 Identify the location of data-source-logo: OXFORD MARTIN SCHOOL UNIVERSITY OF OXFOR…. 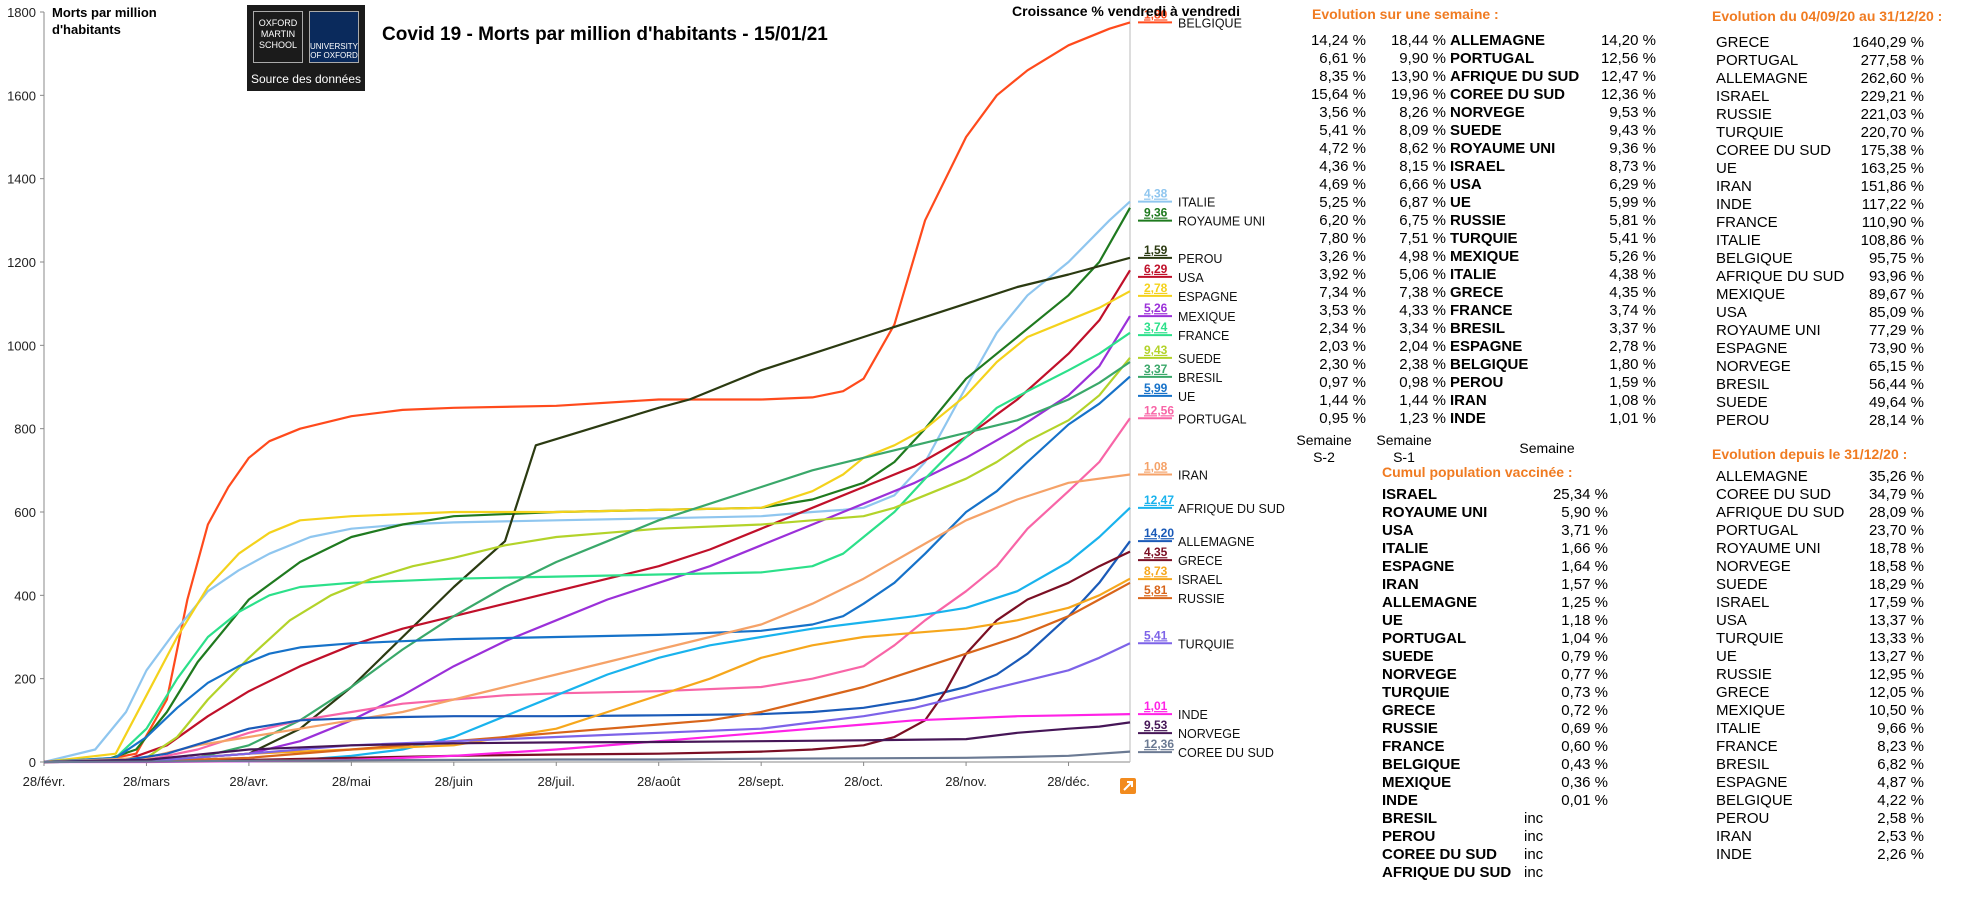
(306, 48).